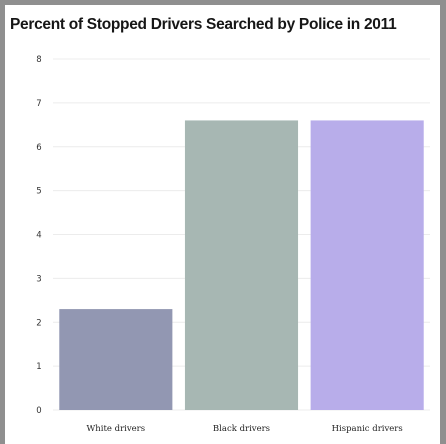 This screenshot has height=444, width=446. Describe the element at coordinates (241, 429) in the screenshot. I see `x-tick-label: Black drivers` at that location.